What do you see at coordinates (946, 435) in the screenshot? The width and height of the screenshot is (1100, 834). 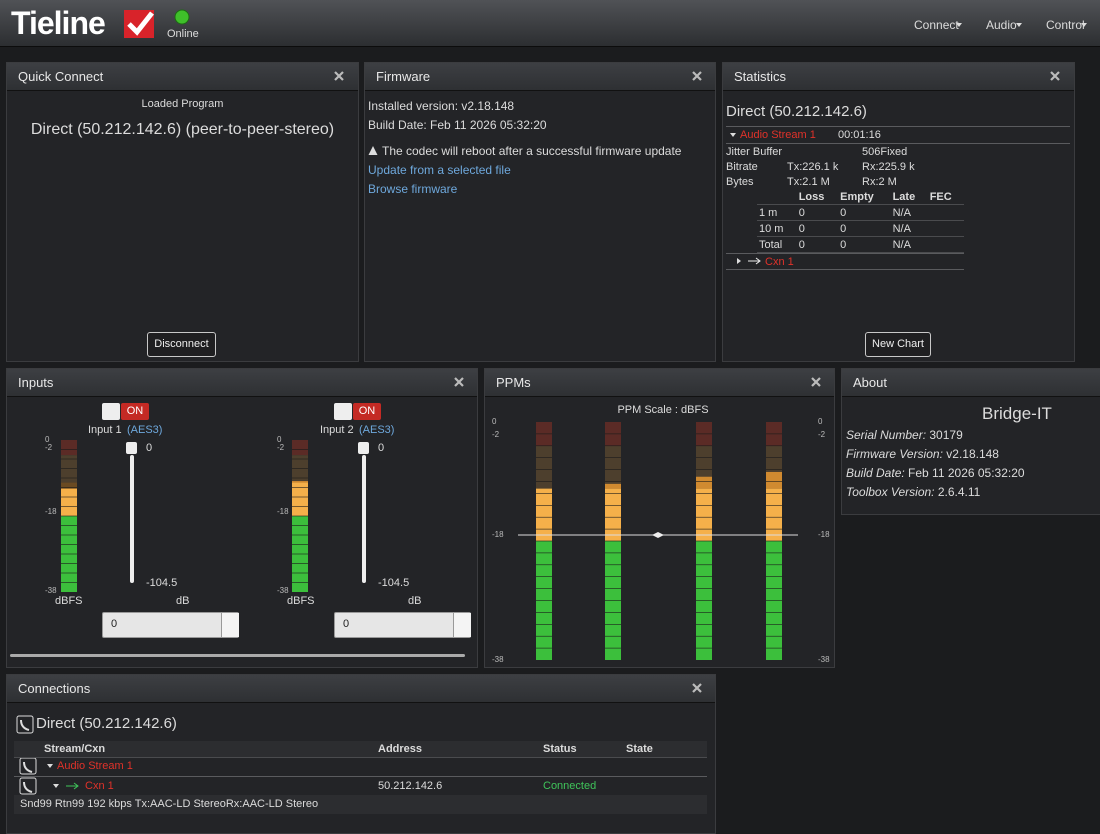 I see `about-value: 30179` at bounding box center [946, 435].